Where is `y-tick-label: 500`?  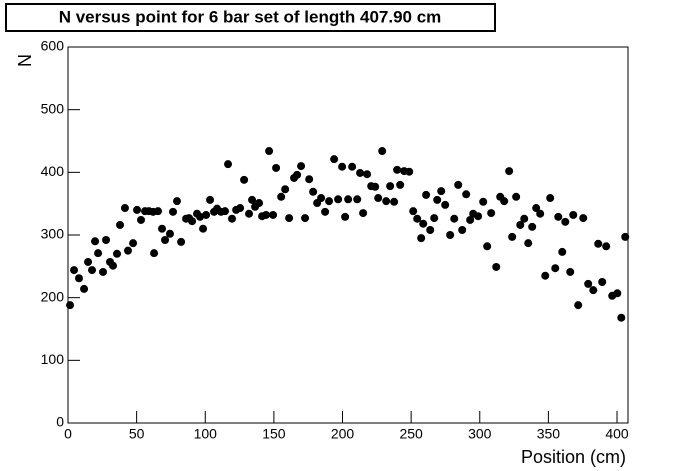
y-tick-label: 500 is located at coordinates (53, 108).